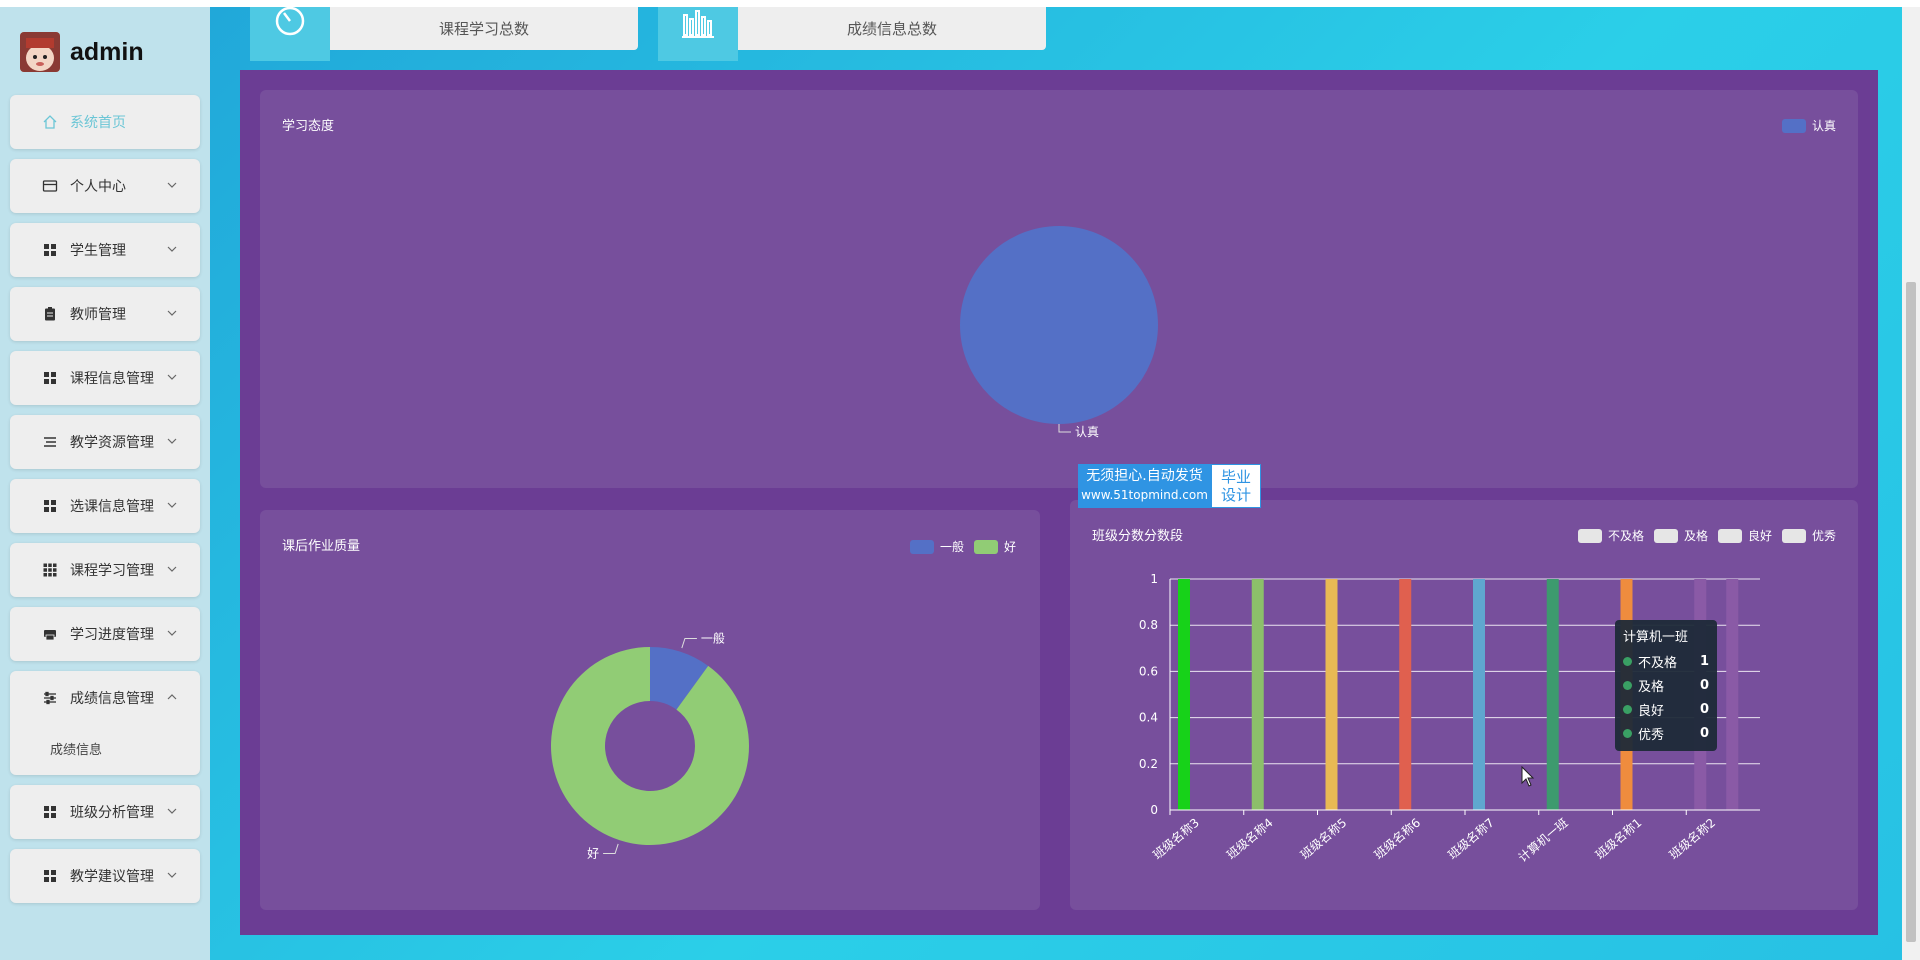  Describe the element at coordinates (1658, 663) in the screenshot. I see `tooltip-name: 不及格` at that location.